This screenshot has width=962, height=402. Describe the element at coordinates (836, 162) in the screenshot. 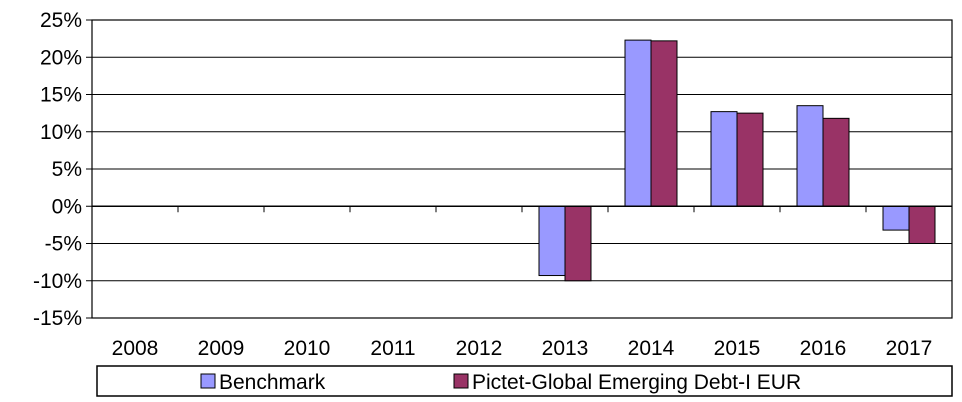

I see `bar-fund-2016` at that location.